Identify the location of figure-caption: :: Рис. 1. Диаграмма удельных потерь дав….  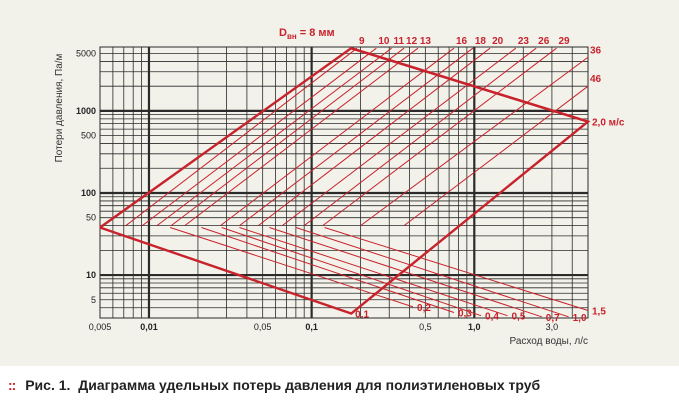
(338, 385).